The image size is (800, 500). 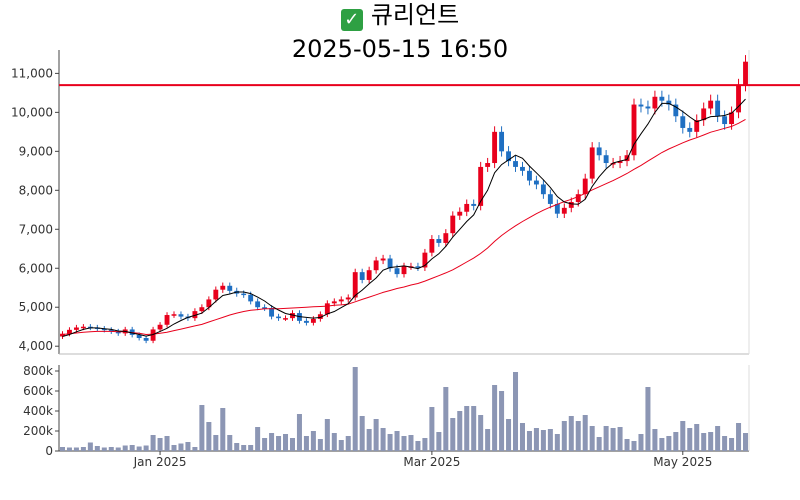 What do you see at coordinates (32, 73) in the screenshot?
I see `price-y-tick-label: 11,000` at bounding box center [32, 73].